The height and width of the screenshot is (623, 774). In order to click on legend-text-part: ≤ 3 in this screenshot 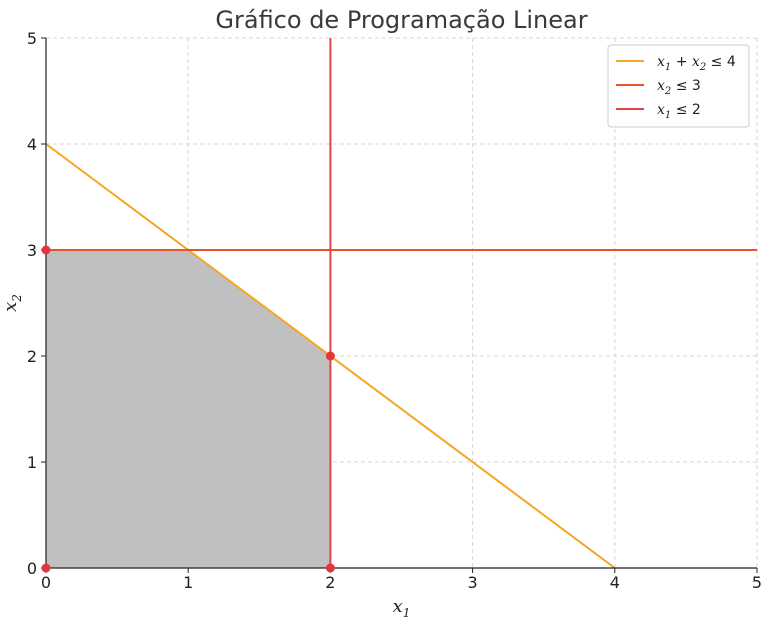, I will do `click(686, 86)`.